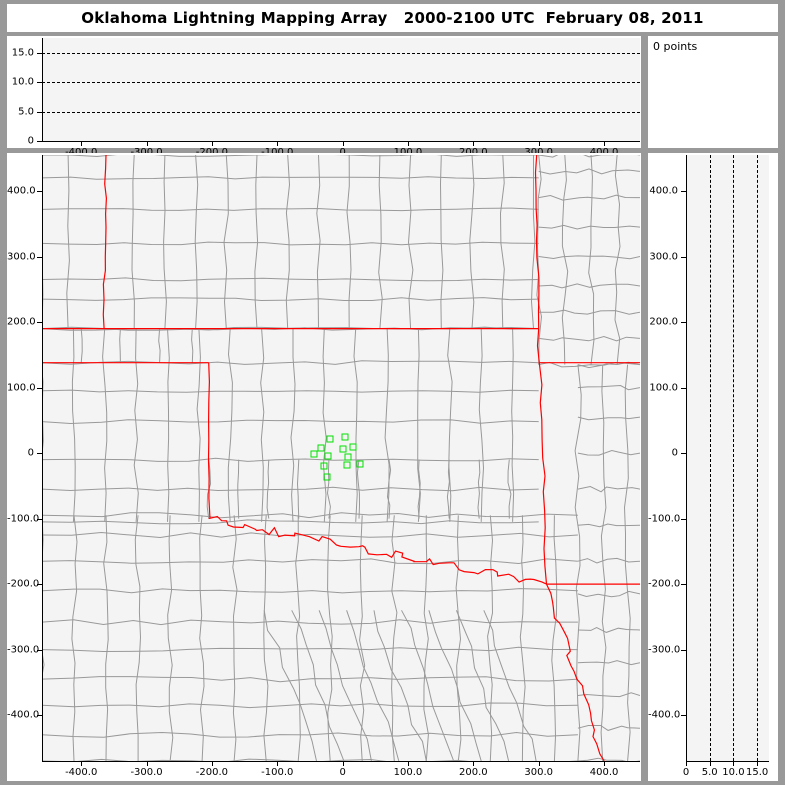 The image size is (785, 785). What do you see at coordinates (604, 152) in the screenshot?
I see `x-tick-label: 400.0` at bounding box center [604, 152].